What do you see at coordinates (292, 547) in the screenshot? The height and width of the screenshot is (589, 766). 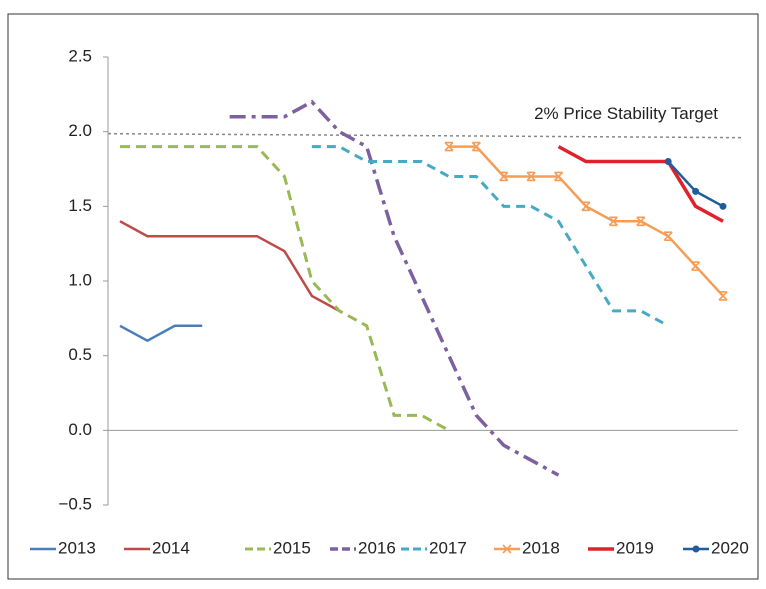 I see `legend-label: 2015` at bounding box center [292, 547].